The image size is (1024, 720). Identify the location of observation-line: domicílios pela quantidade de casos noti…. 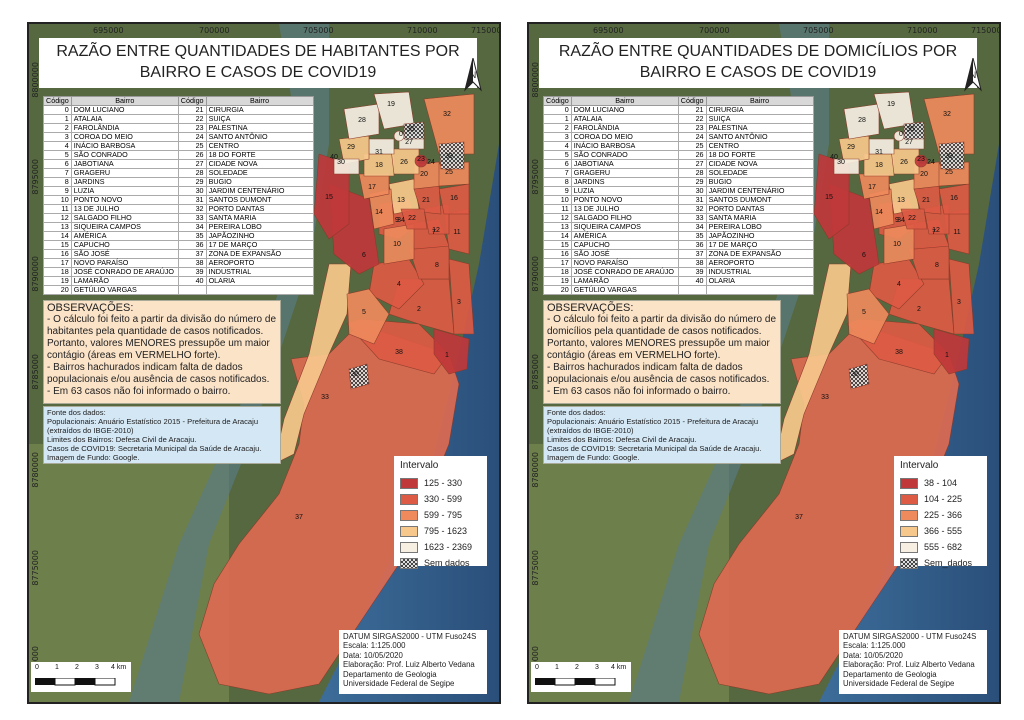
(654, 331).